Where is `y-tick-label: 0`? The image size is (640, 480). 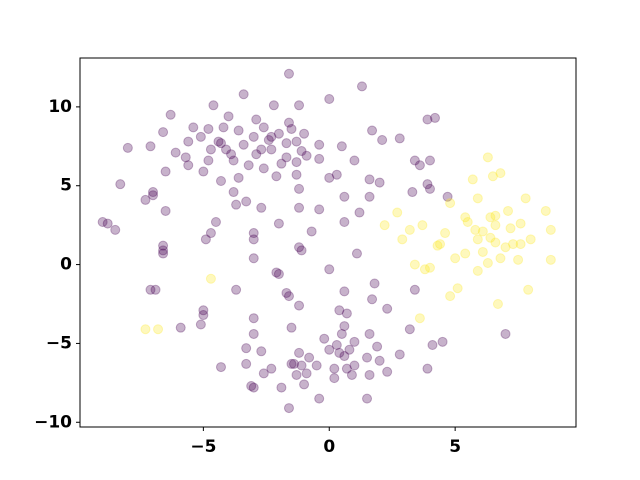
y-tick-label: 0 is located at coordinates (66, 265).